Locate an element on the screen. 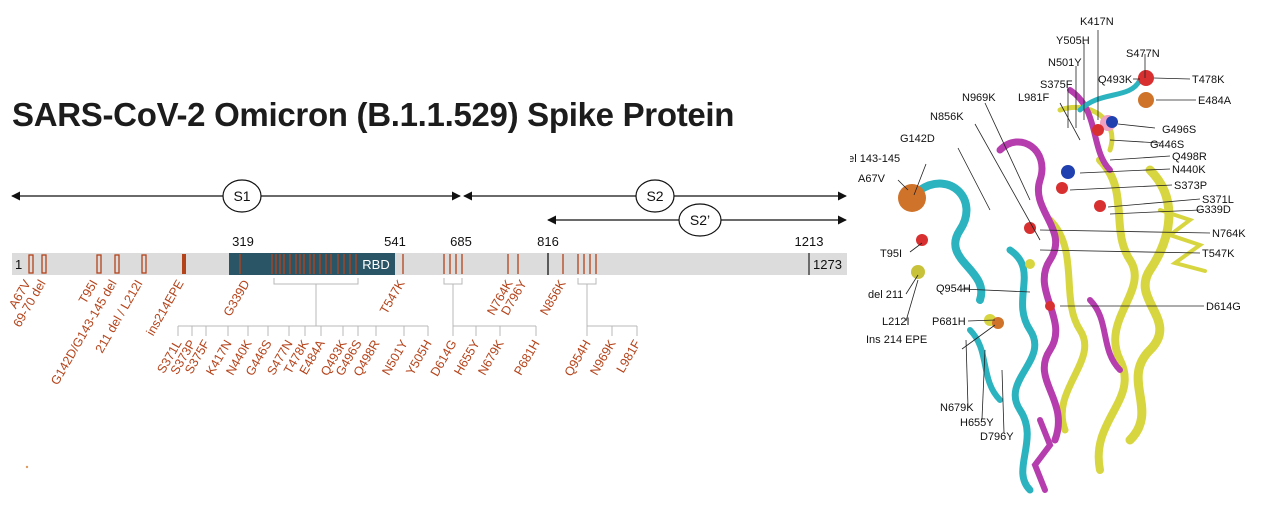 The height and width of the screenshot is (520, 1280). structure-label: G142D is located at coordinates (917, 139).